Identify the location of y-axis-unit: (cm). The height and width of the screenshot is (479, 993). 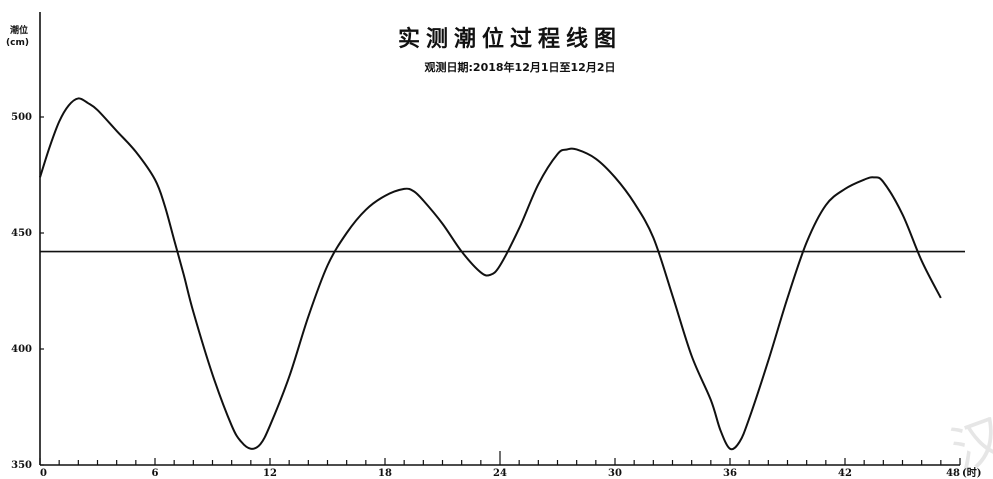
(17, 43).